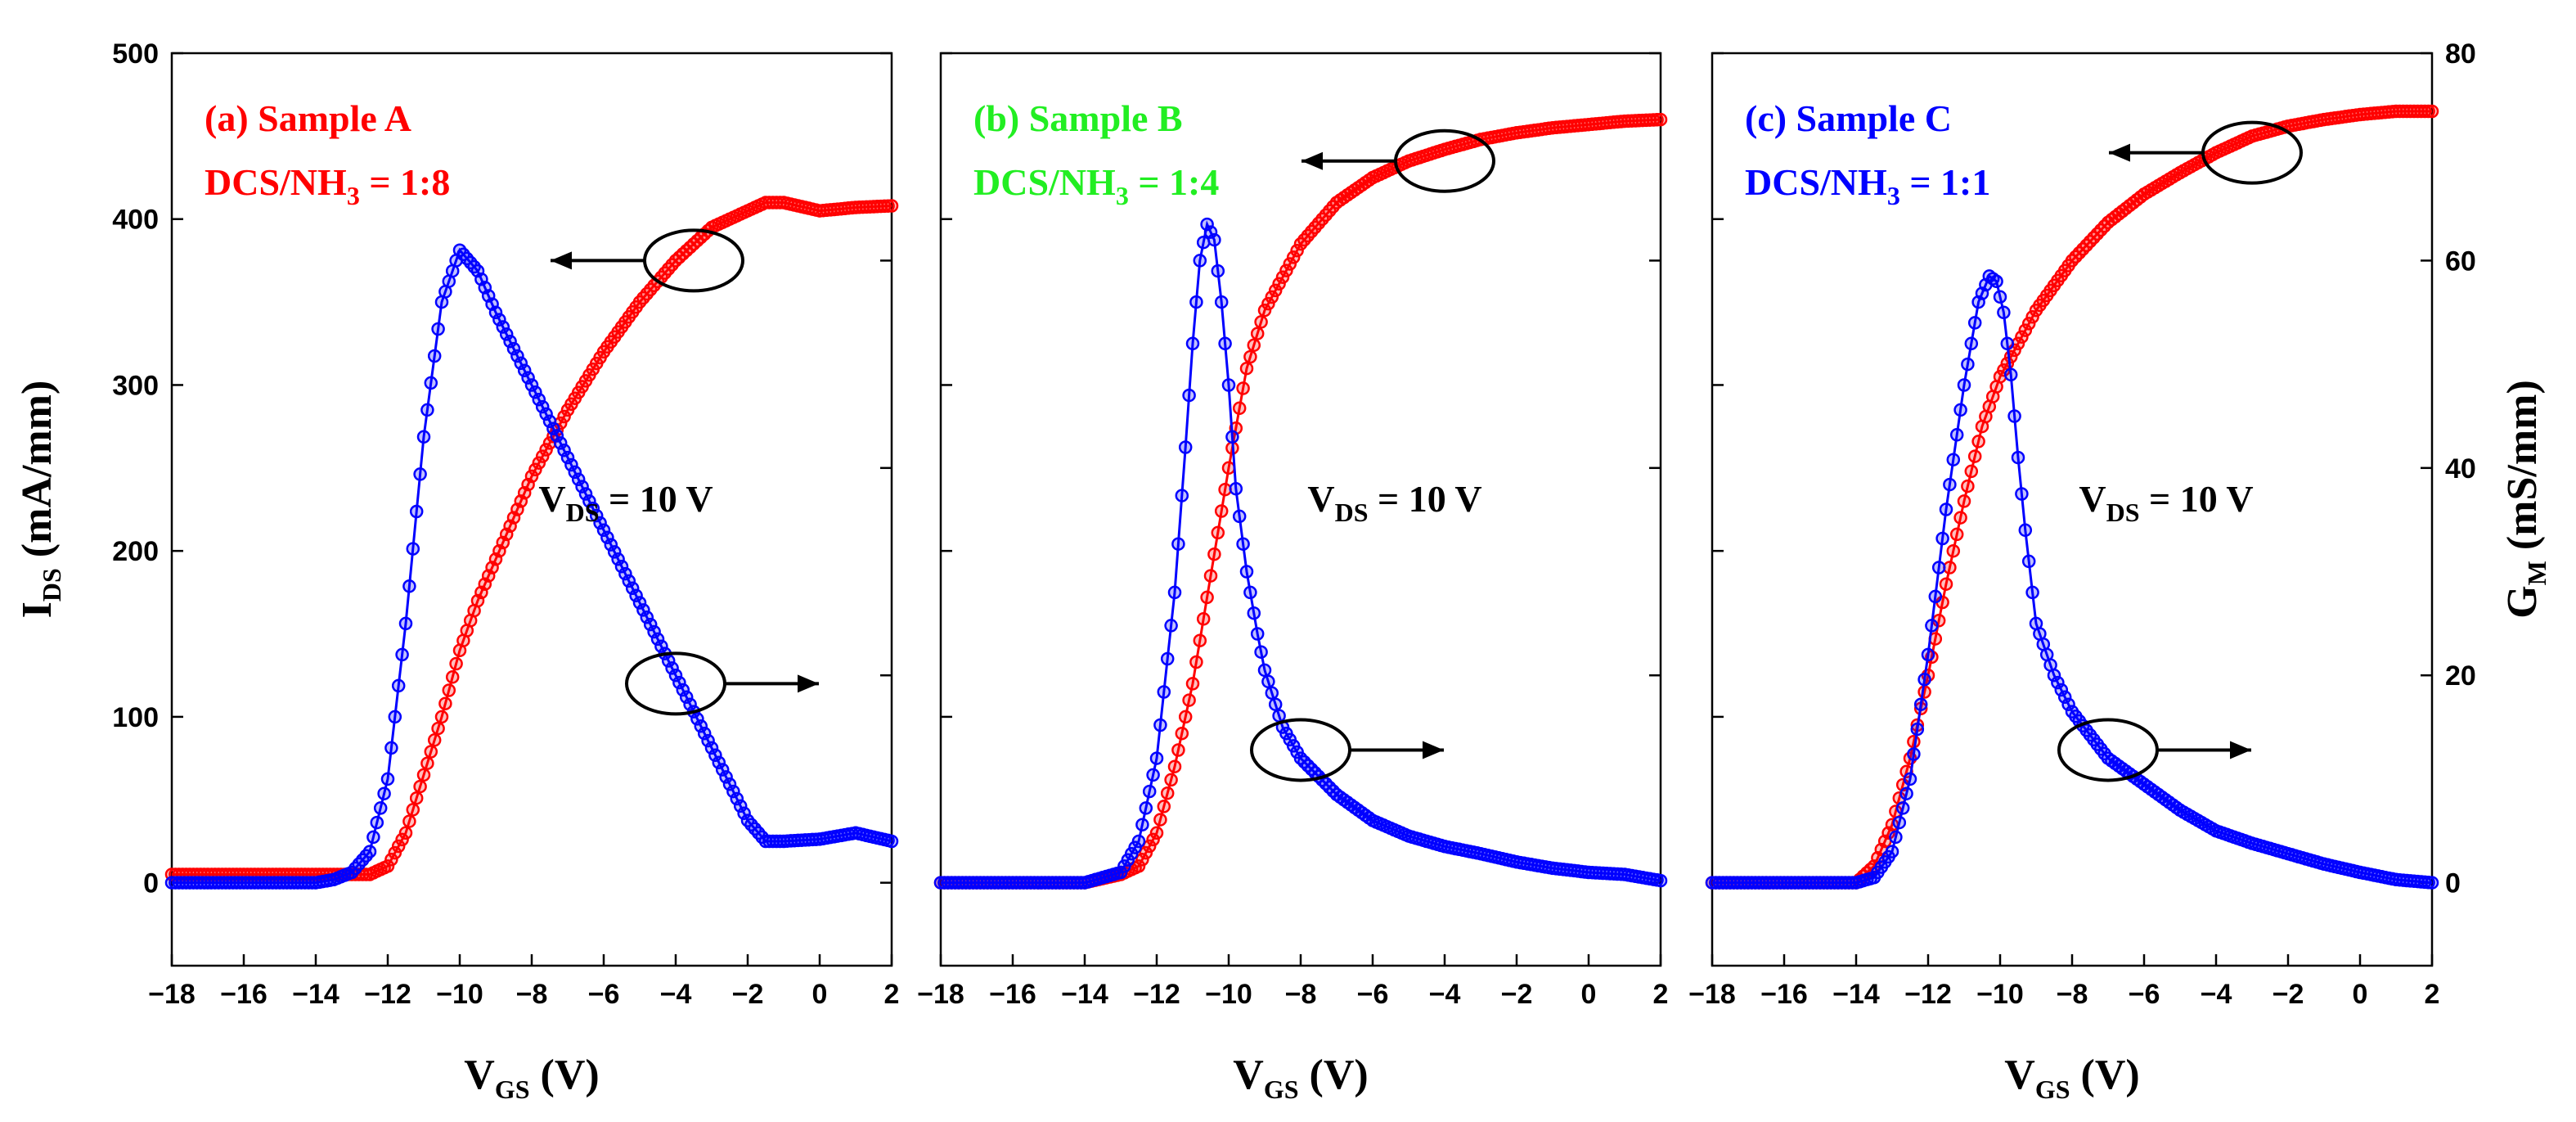 Image resolution: width=2576 pixels, height=1122 pixels. Describe the element at coordinates (2461, 676) in the screenshot. I see `y-right-tick-label: 20` at that location.